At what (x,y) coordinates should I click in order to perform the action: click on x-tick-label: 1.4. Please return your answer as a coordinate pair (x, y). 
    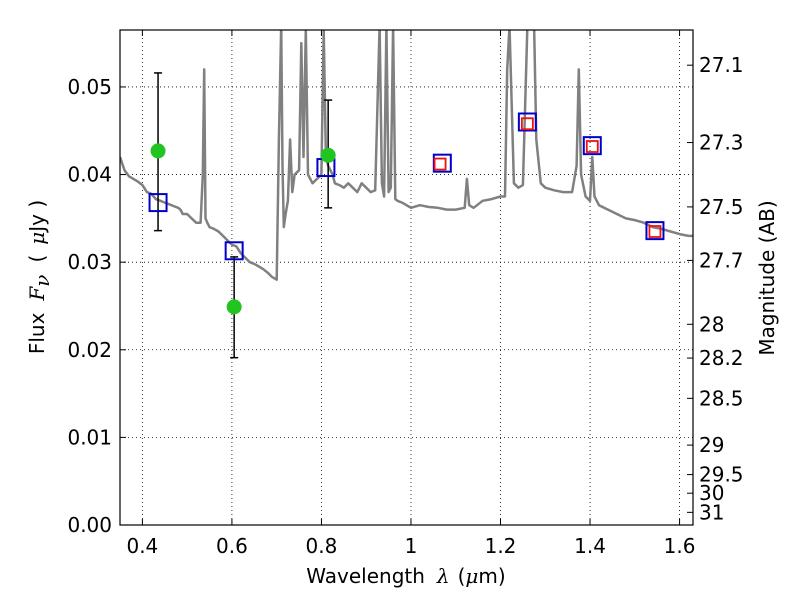
    Looking at the image, I should click on (590, 546).